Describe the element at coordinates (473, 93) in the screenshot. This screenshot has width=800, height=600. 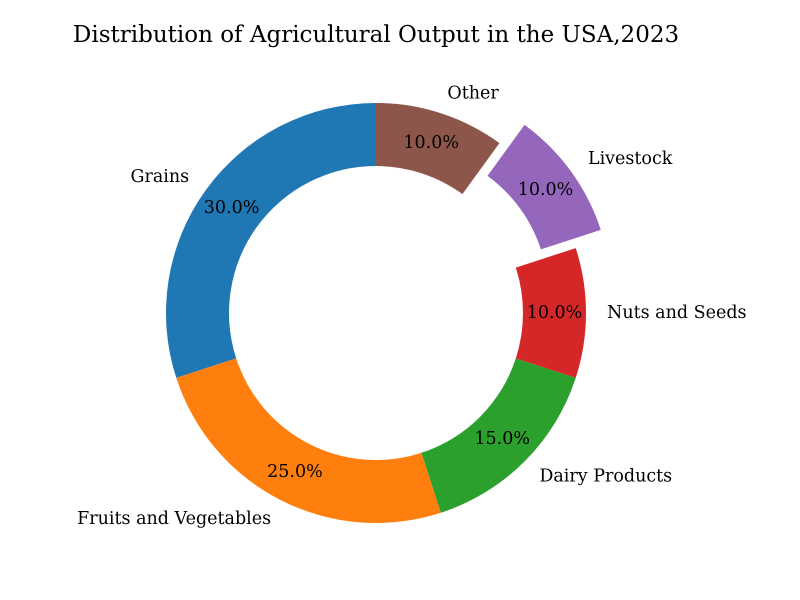
I see `slice-label-other: Other` at that location.